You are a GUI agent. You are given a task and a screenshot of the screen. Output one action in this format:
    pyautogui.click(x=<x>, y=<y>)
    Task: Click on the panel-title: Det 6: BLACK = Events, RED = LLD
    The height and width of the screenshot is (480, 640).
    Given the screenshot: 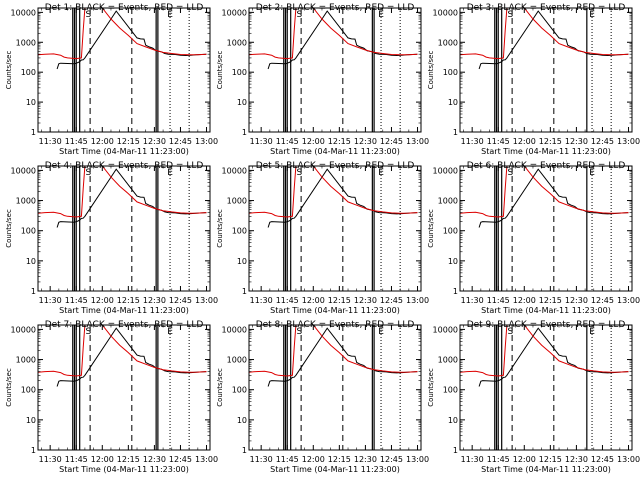 What is the action you would take?
    pyautogui.click(x=546, y=166)
    